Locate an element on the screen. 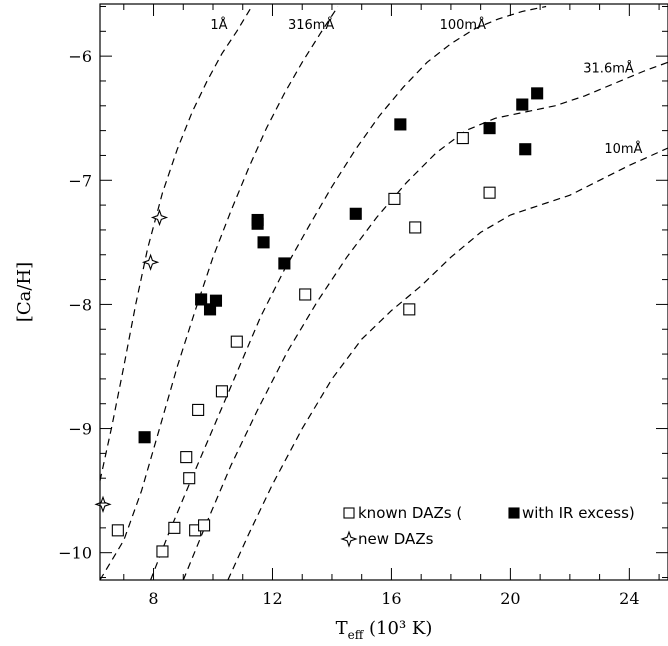 This screenshot has height=646, width=668. y-tick-label: −9 is located at coordinates (80, 429).